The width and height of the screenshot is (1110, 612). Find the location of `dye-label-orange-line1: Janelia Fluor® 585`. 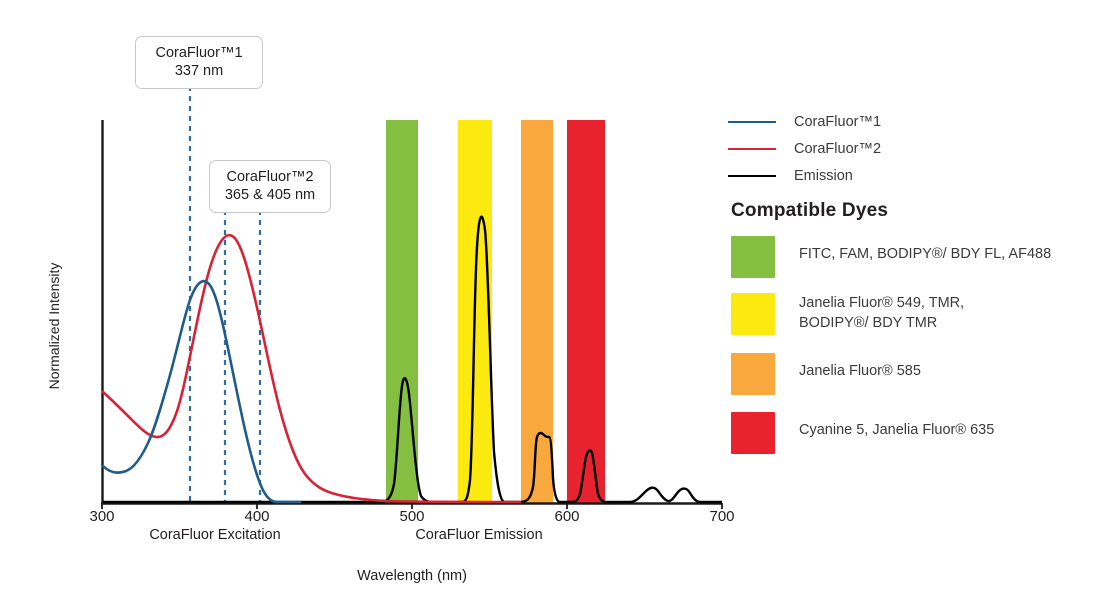

dye-label-orange-line1: Janelia Fluor® 585 is located at coordinates (860, 371).